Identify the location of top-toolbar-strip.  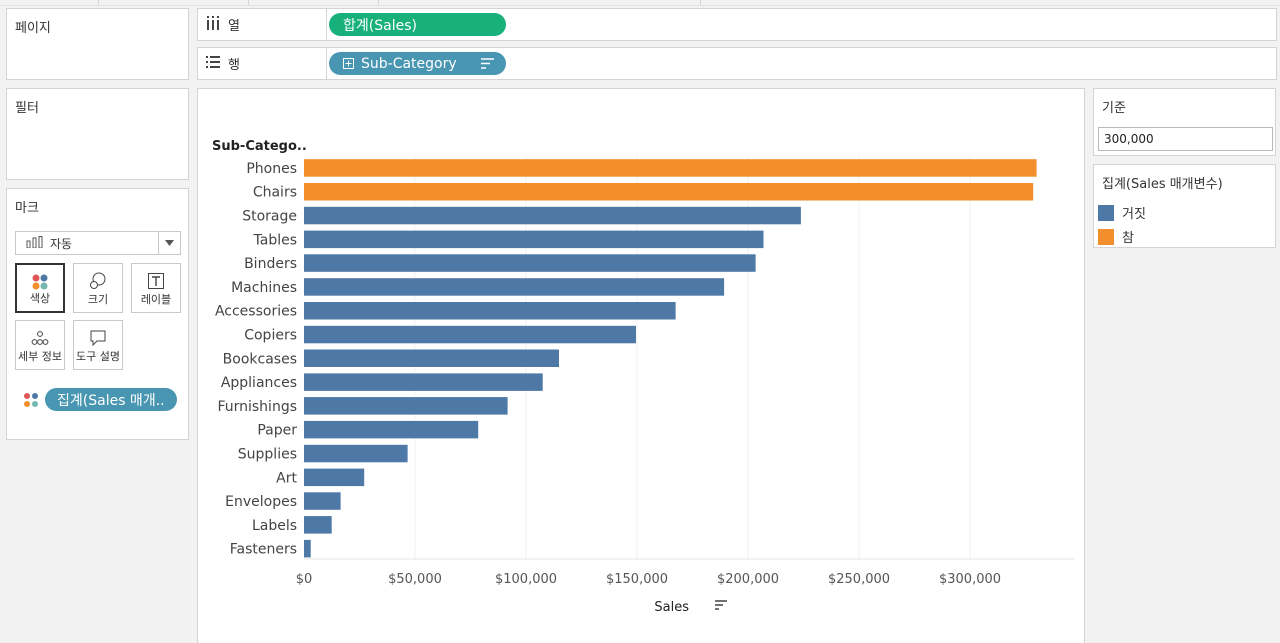
(640, 3).